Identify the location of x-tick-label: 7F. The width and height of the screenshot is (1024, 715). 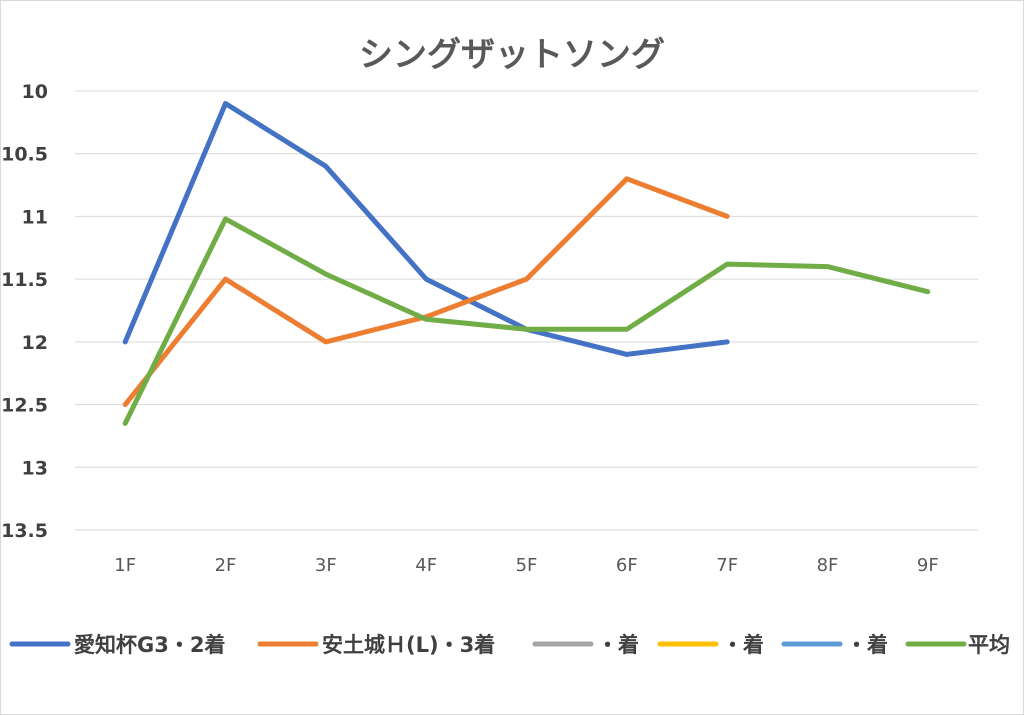
(727, 565).